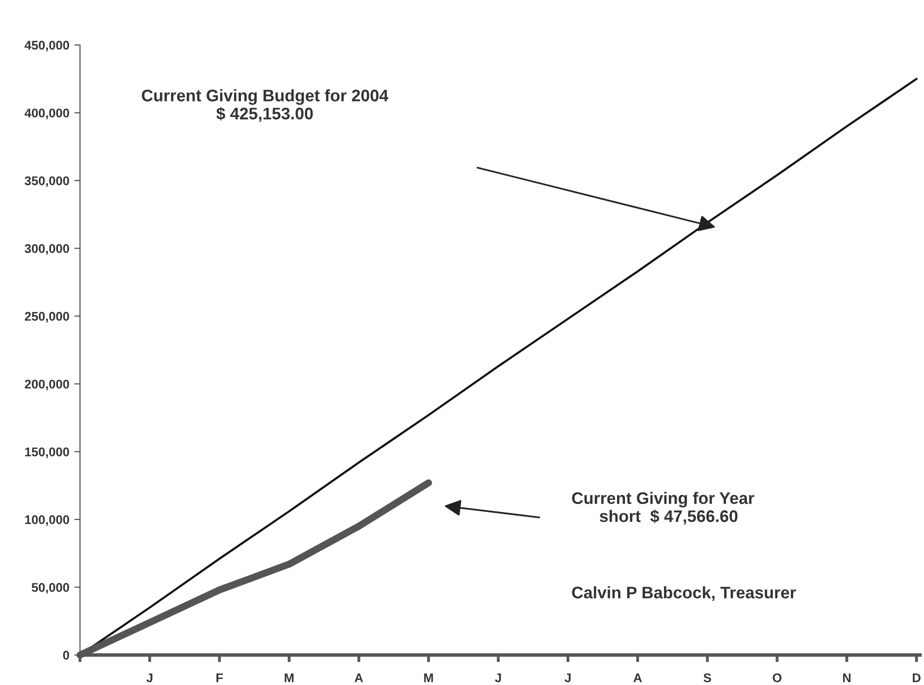 The height and width of the screenshot is (685, 924). Describe the element at coordinates (47, 46) in the screenshot. I see `y-tick-label: 450,000` at that location.